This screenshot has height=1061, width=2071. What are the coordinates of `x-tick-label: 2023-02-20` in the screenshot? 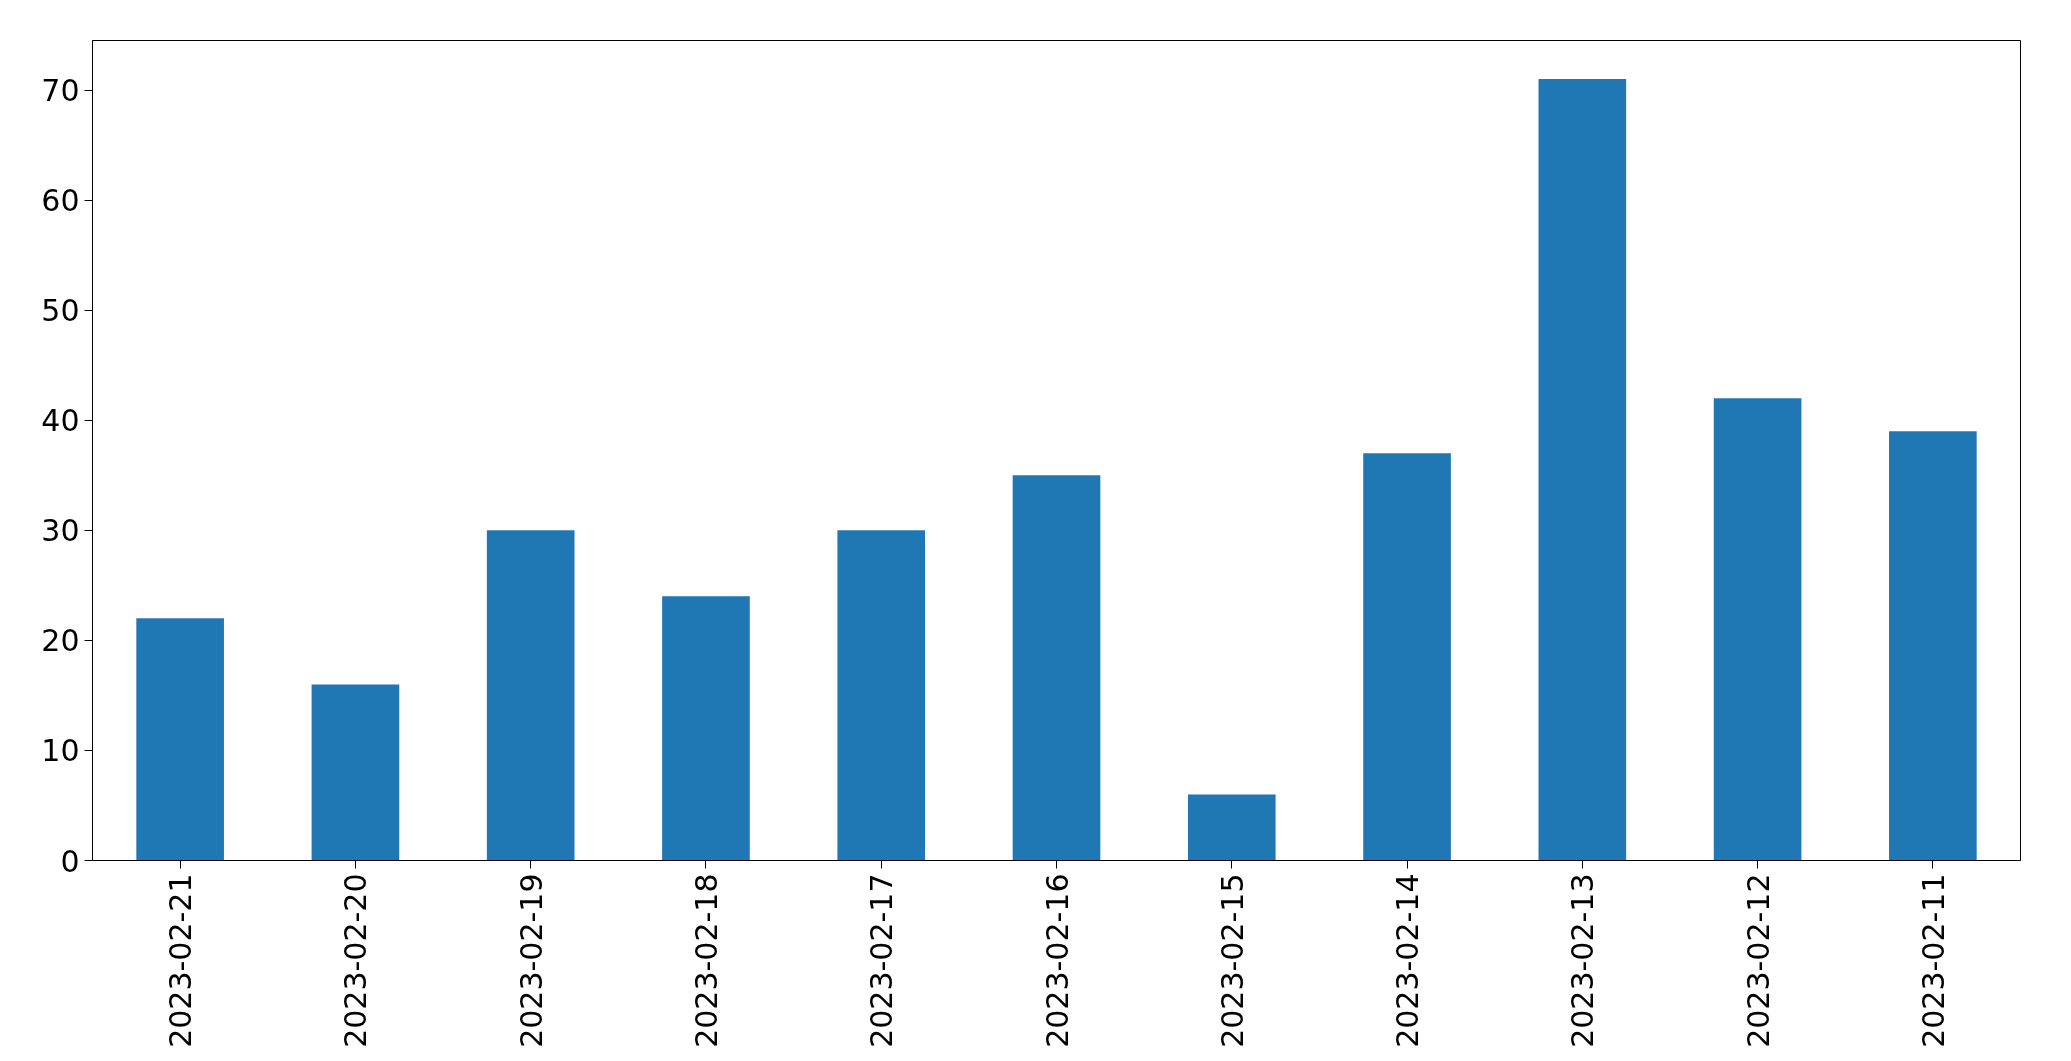 It's located at (356, 960).